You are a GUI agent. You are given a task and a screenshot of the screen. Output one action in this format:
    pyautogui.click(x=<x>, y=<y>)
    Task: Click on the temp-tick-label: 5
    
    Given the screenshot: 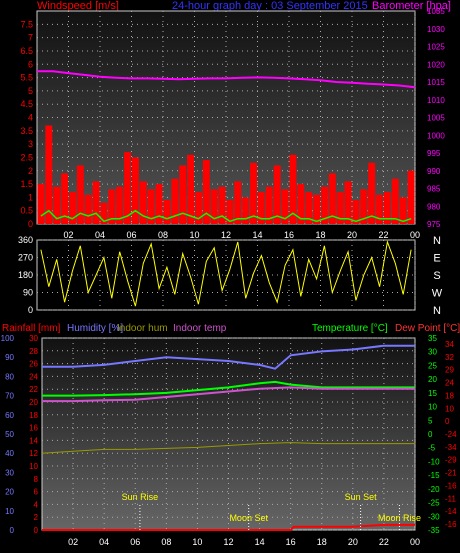 What is the action you would take?
    pyautogui.click(x=430, y=420)
    